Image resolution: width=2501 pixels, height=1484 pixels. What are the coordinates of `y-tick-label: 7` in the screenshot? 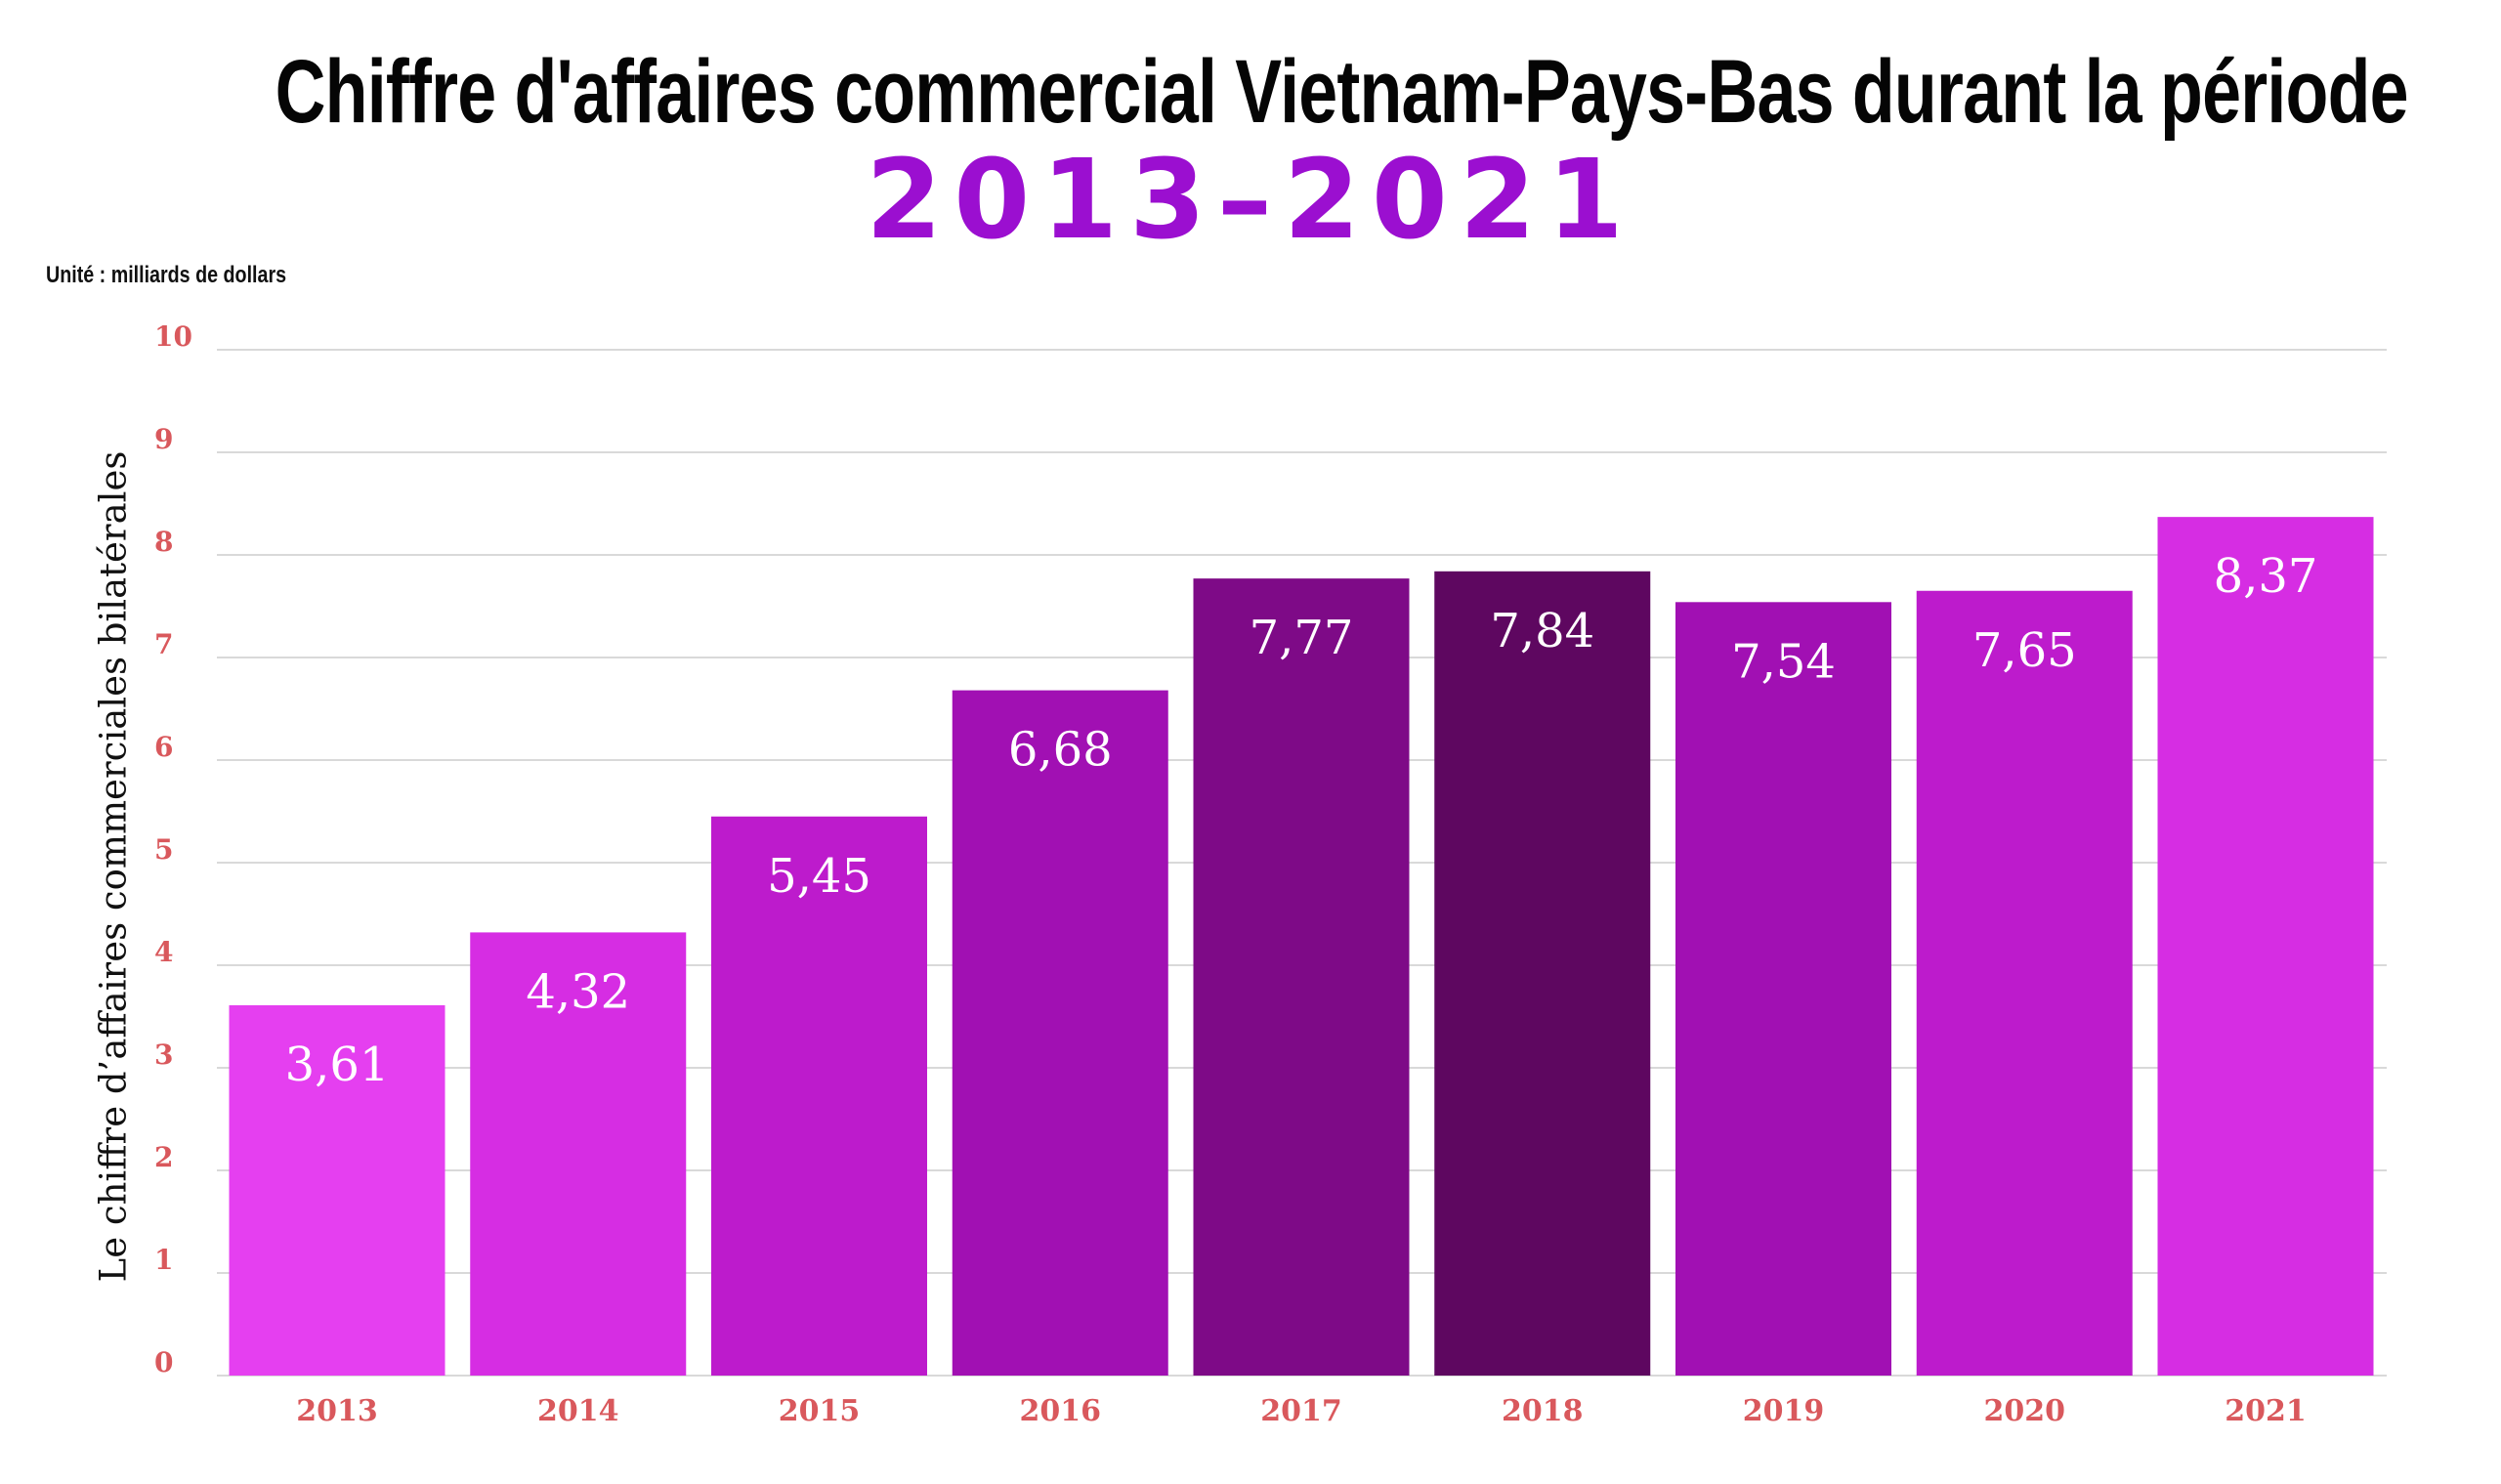 It's located at (163, 644).